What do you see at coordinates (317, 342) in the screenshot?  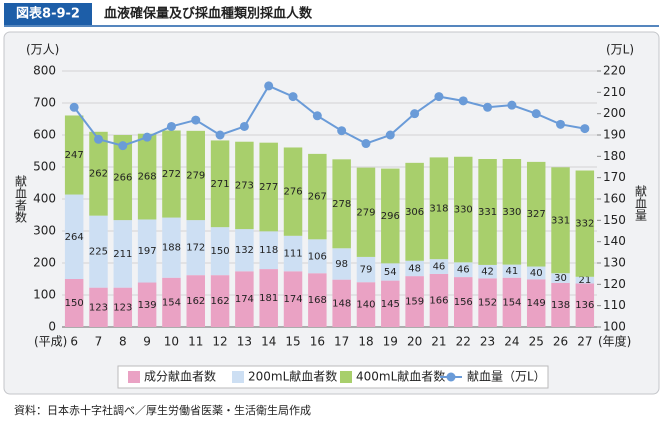 I see `x-tick-label: 16` at bounding box center [317, 342].